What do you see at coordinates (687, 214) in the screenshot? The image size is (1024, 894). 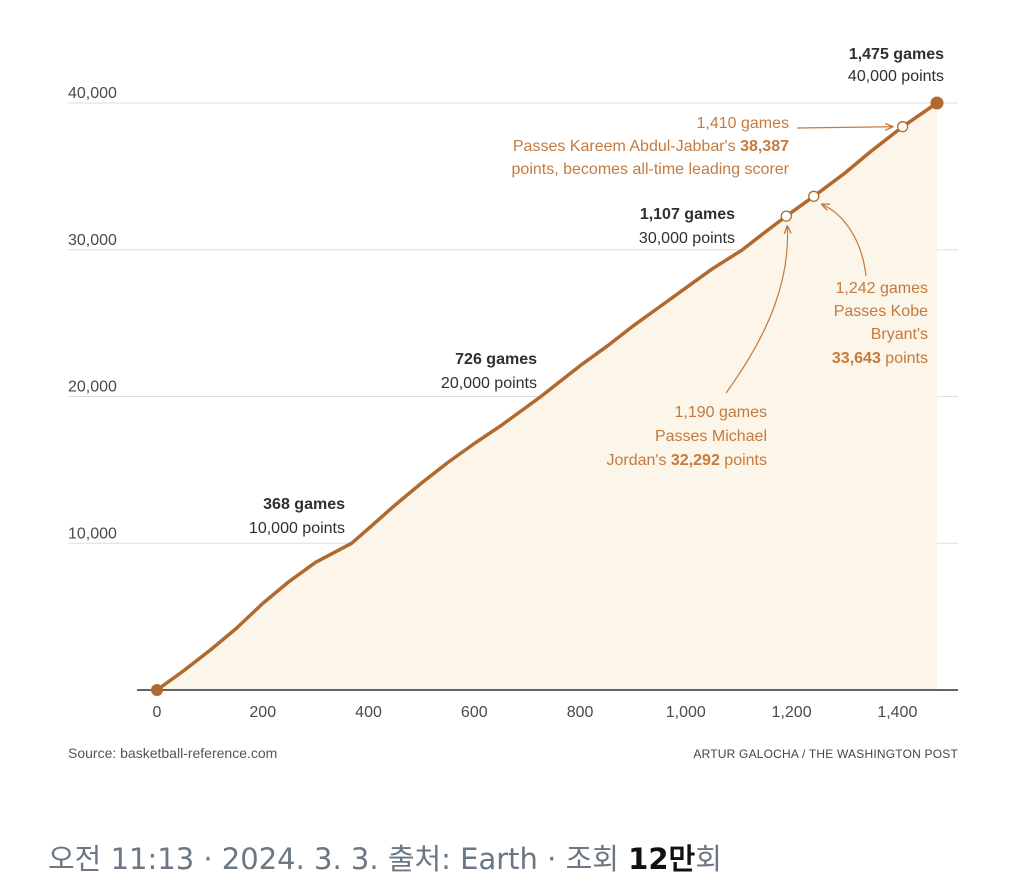 I see `annotation-1107-games: 1,107 games` at bounding box center [687, 214].